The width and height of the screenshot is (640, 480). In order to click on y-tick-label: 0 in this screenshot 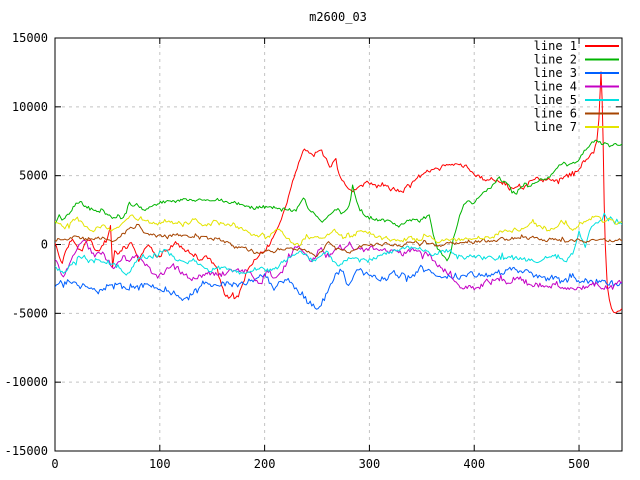, I will do `click(44, 245)`.